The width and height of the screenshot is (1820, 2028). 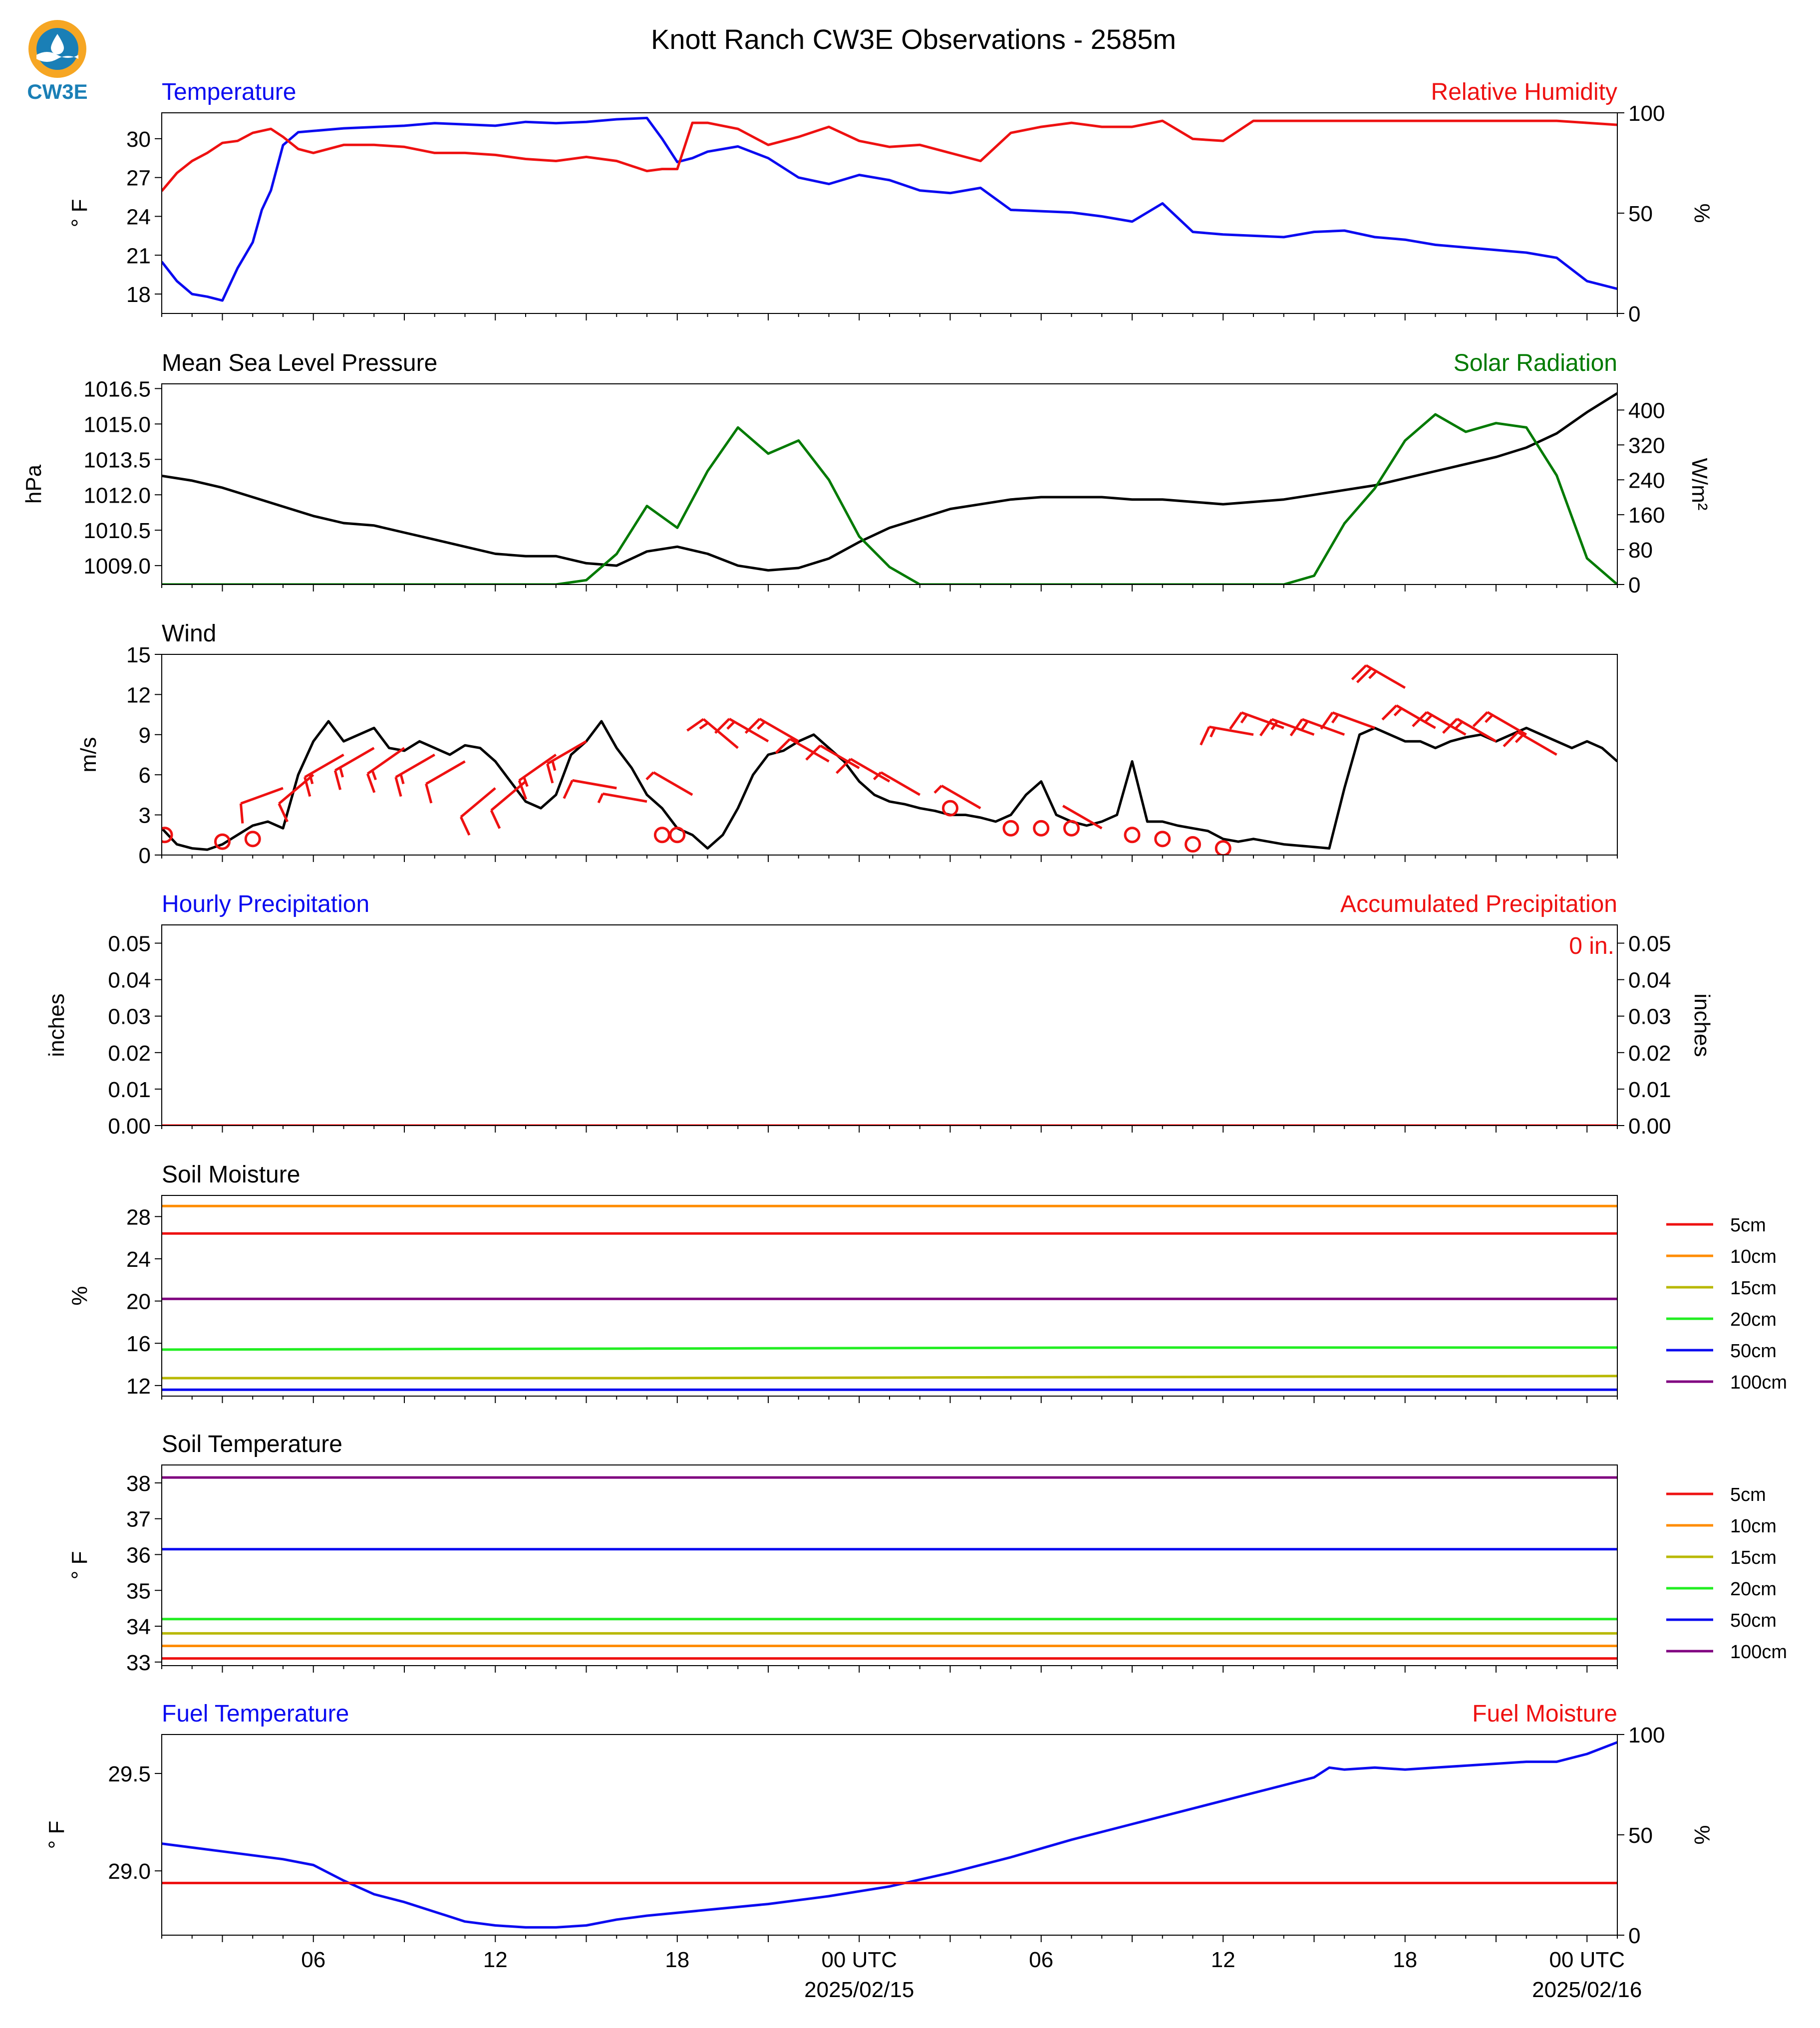 What do you see at coordinates (1702, 1025) in the screenshot?
I see `y-axis-label-right: inches` at bounding box center [1702, 1025].